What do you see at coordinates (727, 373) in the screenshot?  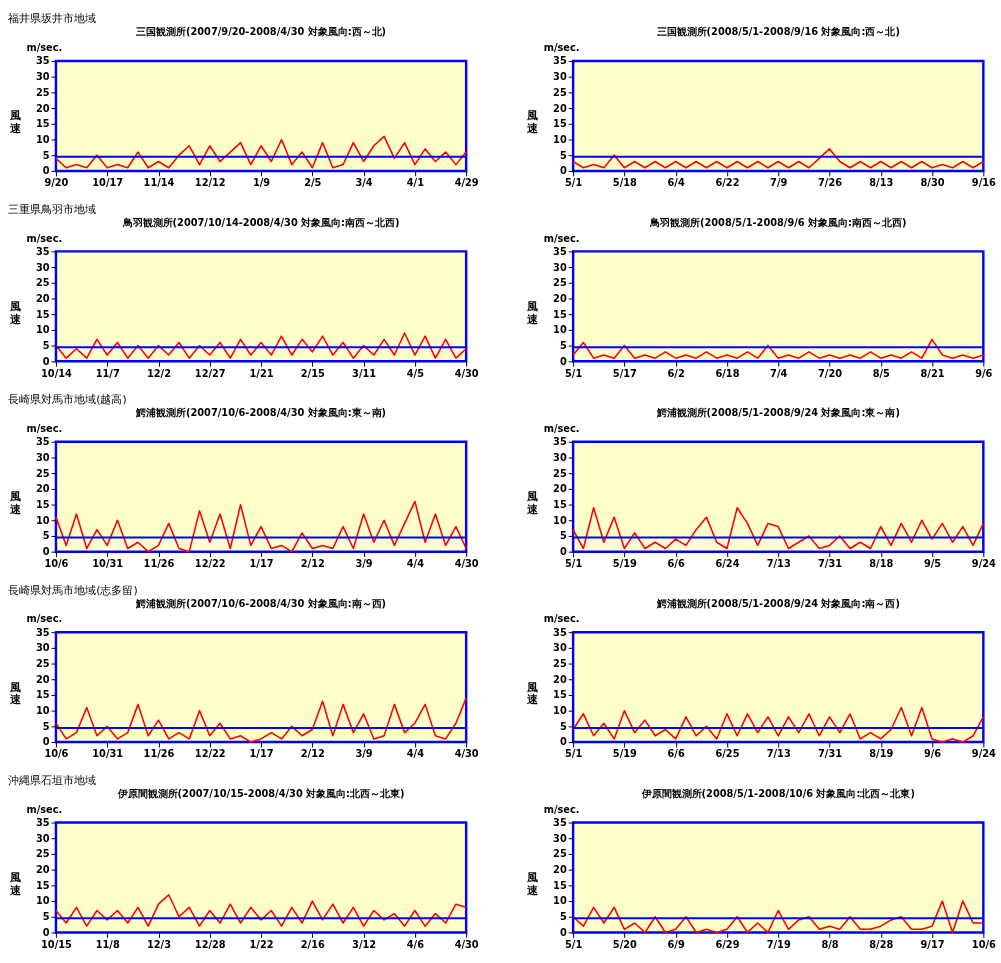 I see `x-tick-label: 6/18` at bounding box center [727, 373].